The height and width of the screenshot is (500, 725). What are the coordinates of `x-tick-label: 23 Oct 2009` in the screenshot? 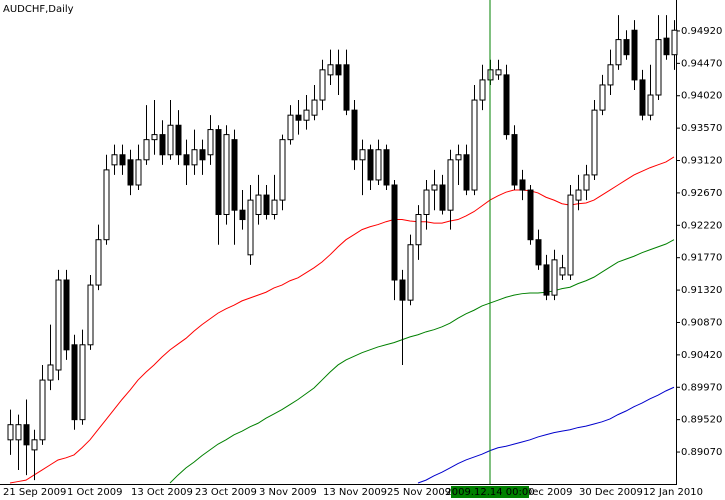 It's located at (226, 492).